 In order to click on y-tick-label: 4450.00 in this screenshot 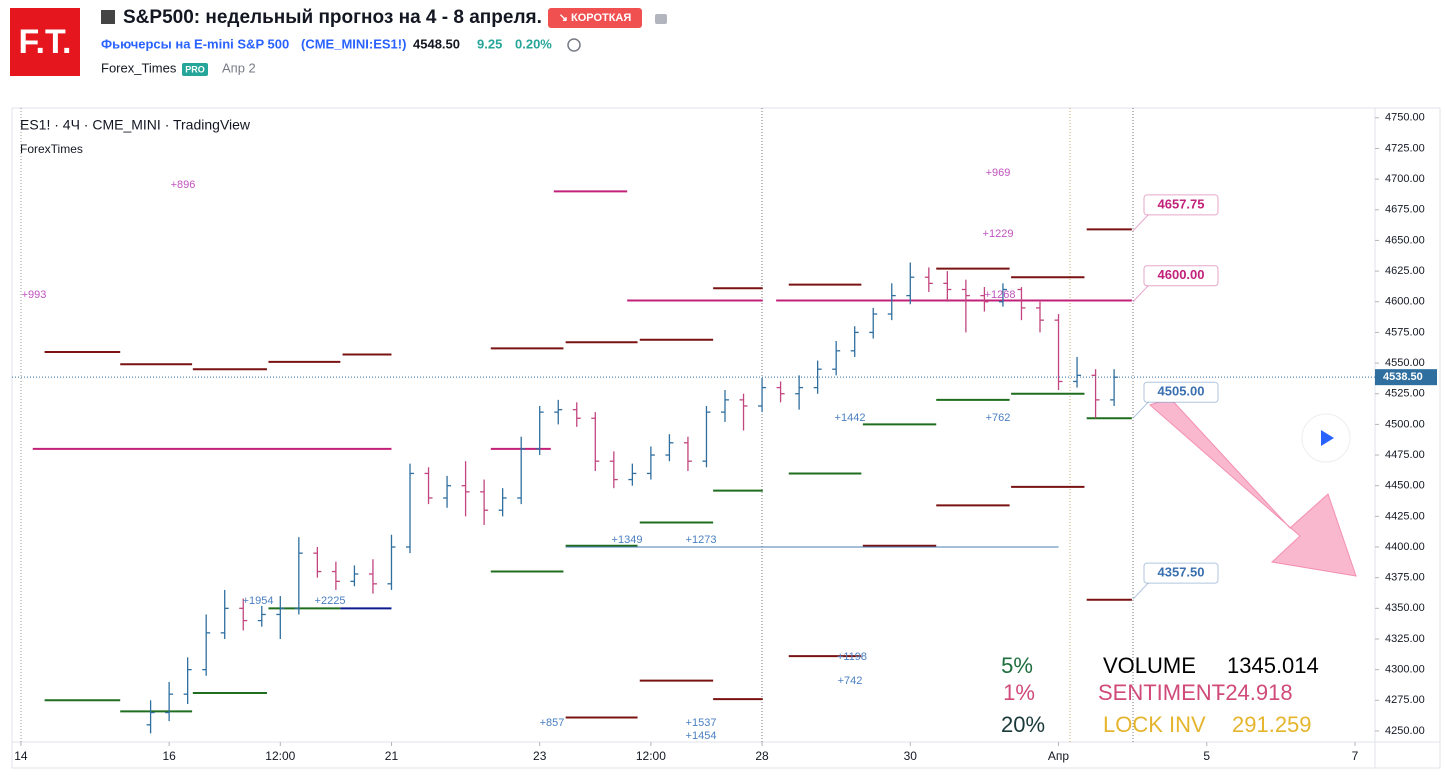, I will do `click(1405, 486)`.